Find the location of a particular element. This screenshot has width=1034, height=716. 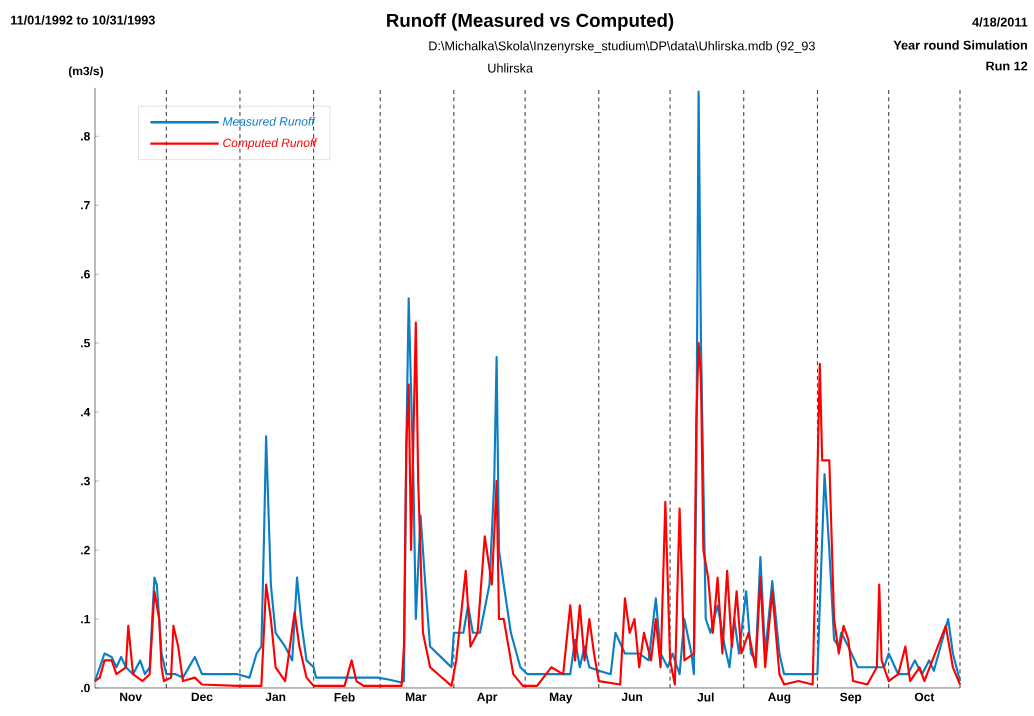

y-tick-label: .3 is located at coordinates (85, 481).